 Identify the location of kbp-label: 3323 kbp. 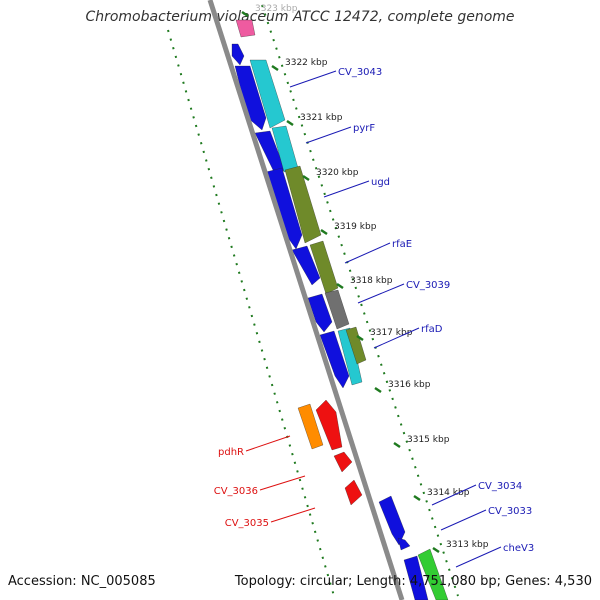
(276, 9).